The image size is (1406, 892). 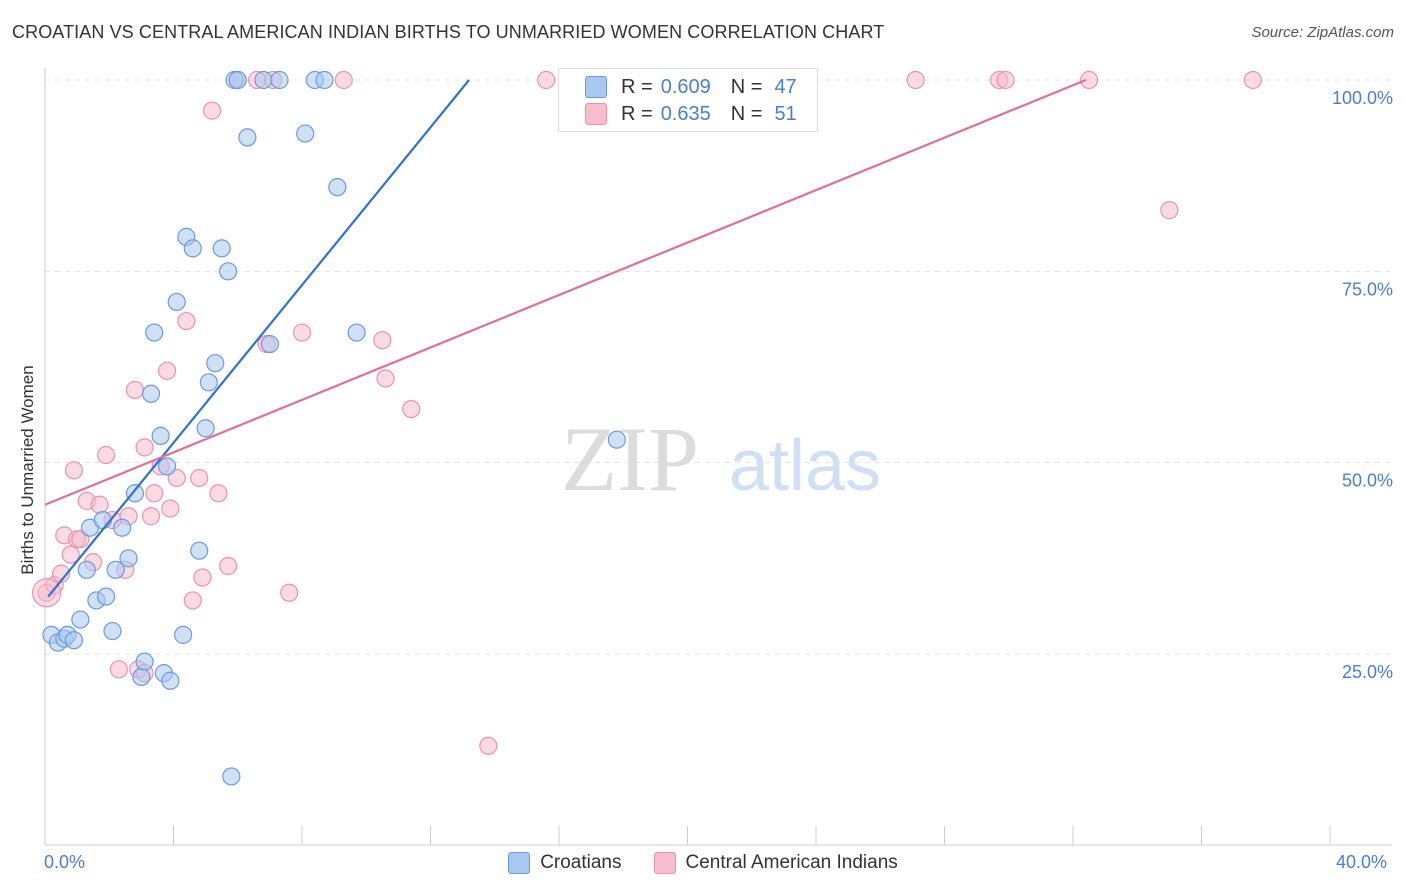 I want to click on legend-swatch-pink, so click(x=596, y=114).